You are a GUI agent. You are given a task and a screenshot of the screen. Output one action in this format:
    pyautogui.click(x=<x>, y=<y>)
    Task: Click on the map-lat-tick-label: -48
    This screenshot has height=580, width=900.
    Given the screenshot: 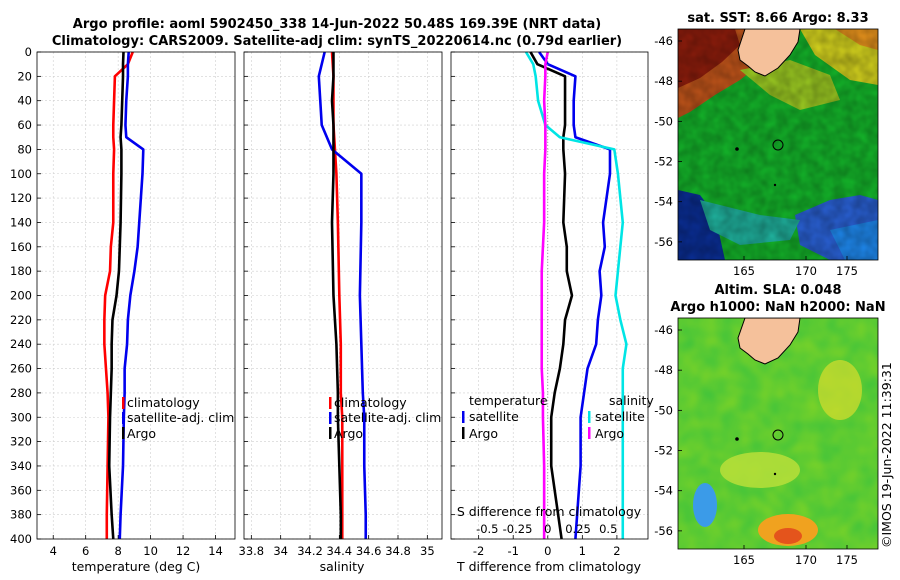 What is the action you would take?
    pyautogui.click(x=663, y=81)
    